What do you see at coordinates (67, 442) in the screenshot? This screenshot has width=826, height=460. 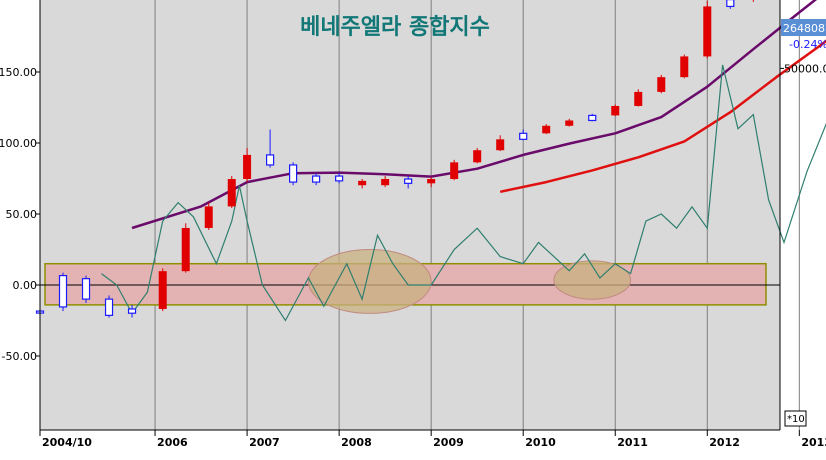 I see `x-tick-label: 2004/10` at bounding box center [67, 442].